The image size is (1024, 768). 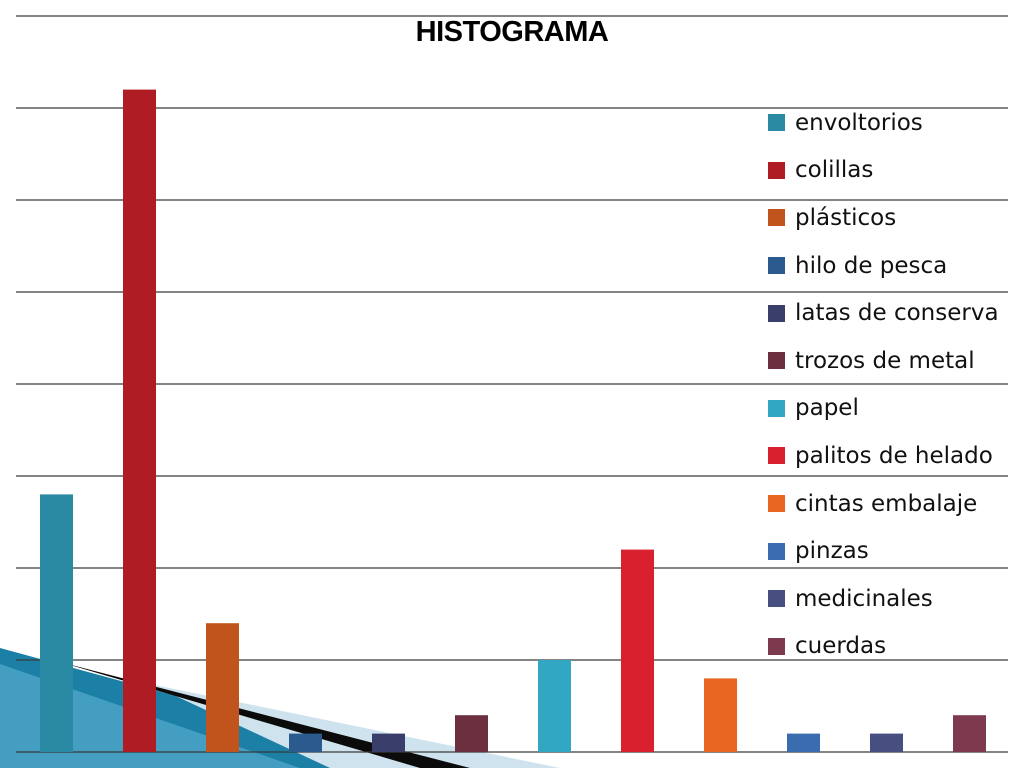 I want to click on legend-label: medicinales, so click(x=864, y=598).